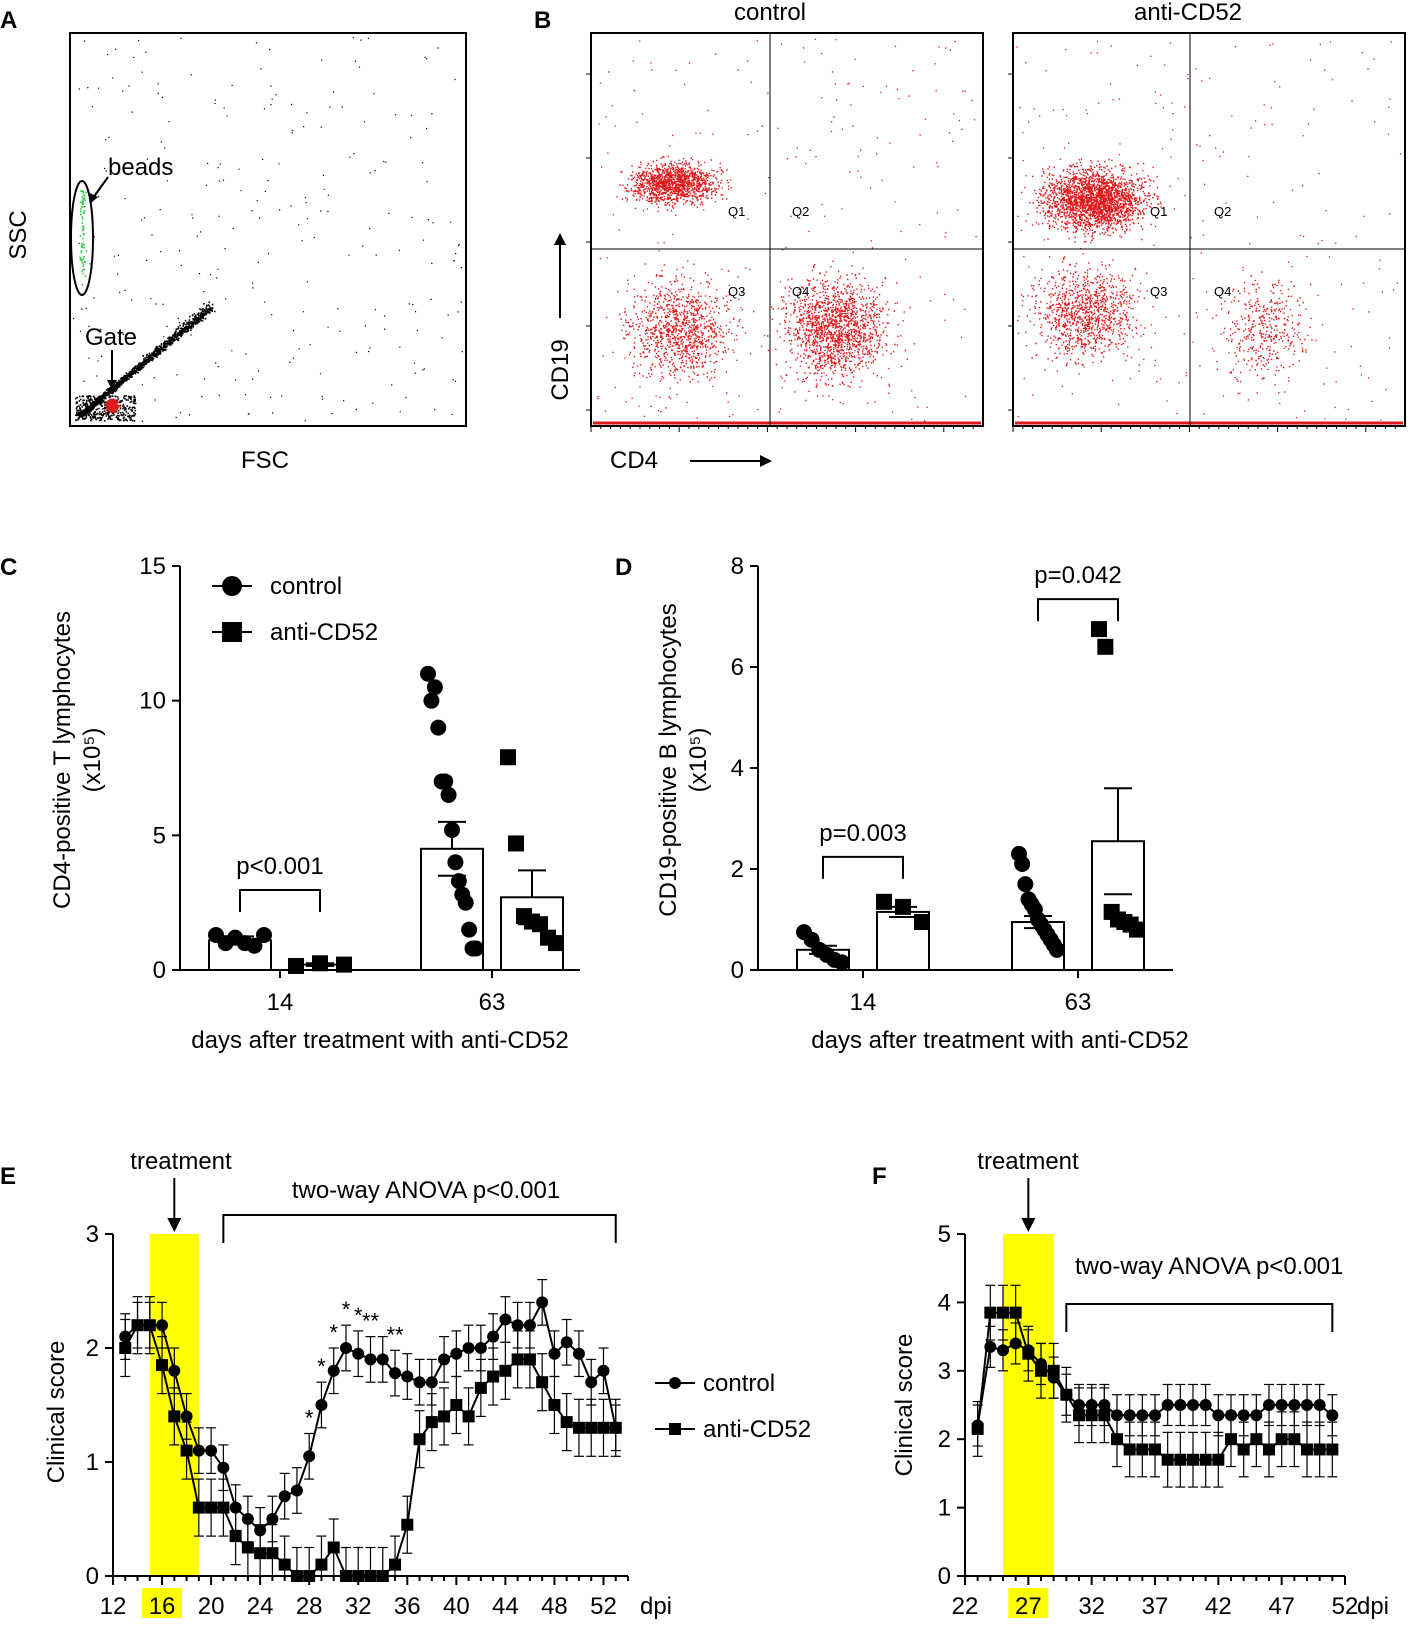  Describe the element at coordinates (904, 1405) in the screenshot. I see `panel-f-ylabel: Clinical score` at that location.